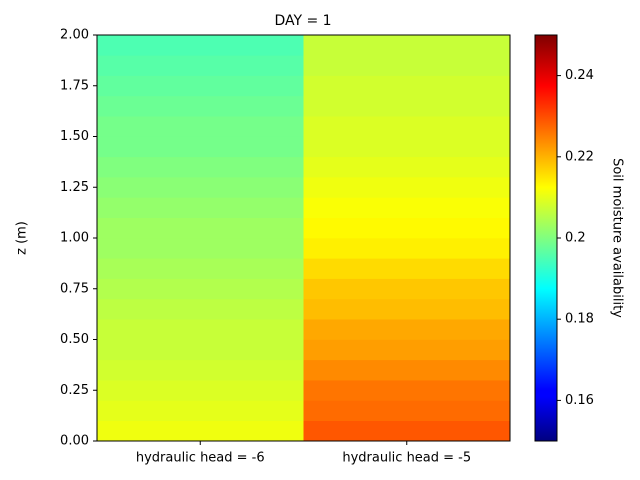 The height and width of the screenshot is (480, 640). I want to click on y-tick-label: 0.00, so click(74, 441).